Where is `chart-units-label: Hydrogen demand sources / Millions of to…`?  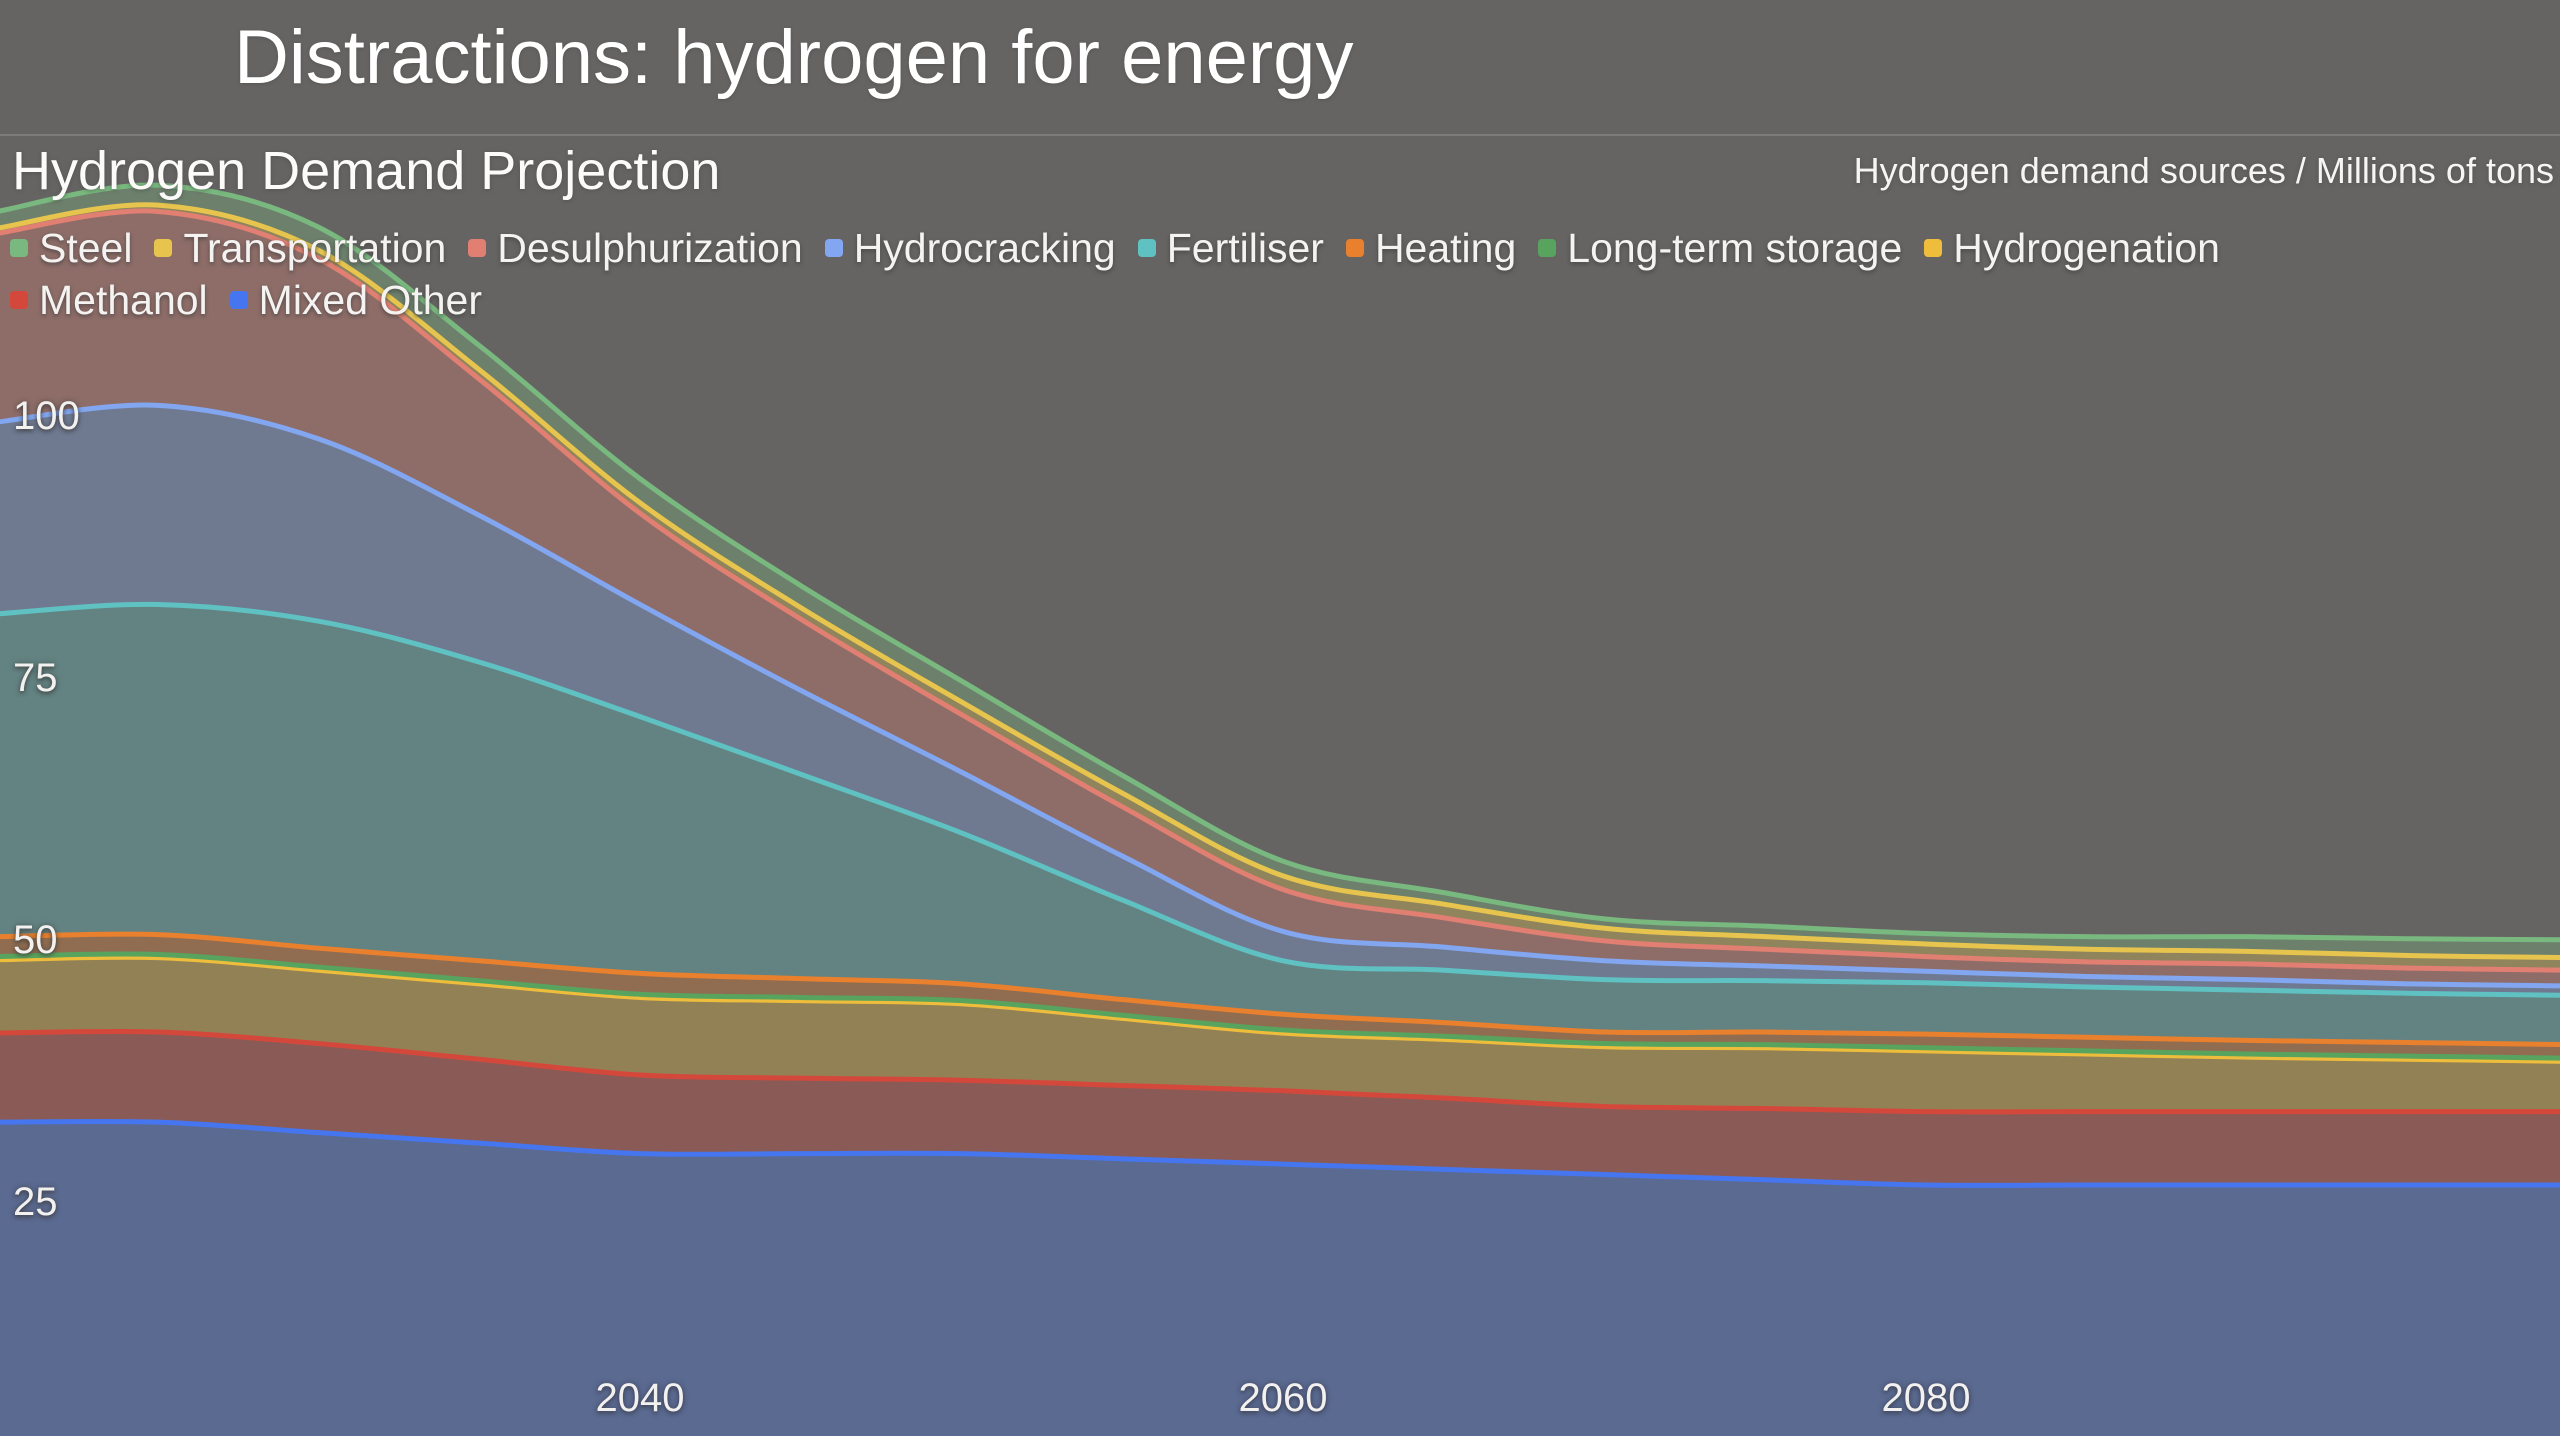 chart-units-label: Hydrogen demand sources / Millions of to… is located at coordinates (2203, 170).